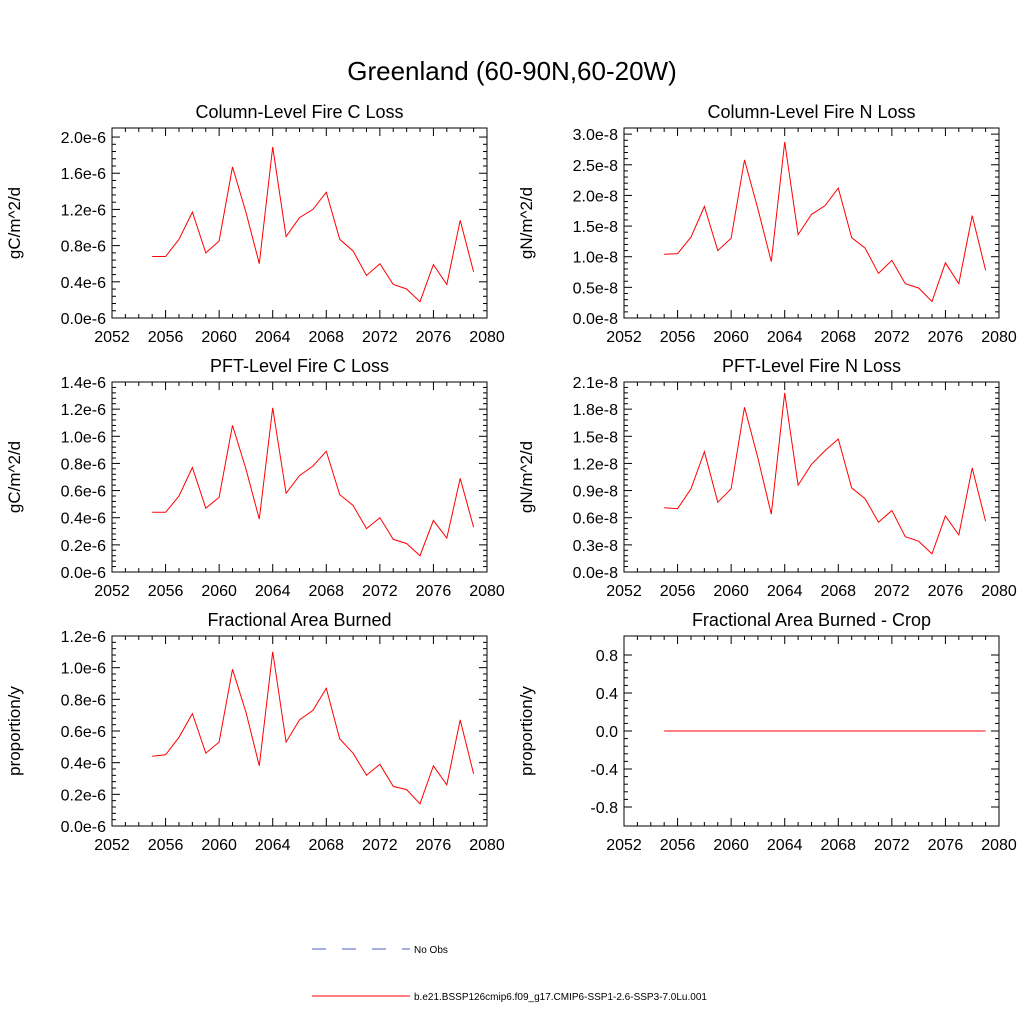 The width and height of the screenshot is (1024, 1024). I want to click on figure-title: Greenland (60-90N,60-20W), so click(512, 71).